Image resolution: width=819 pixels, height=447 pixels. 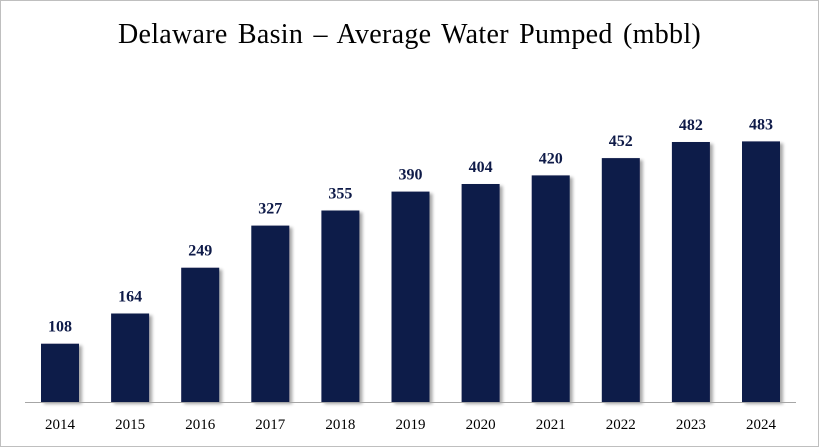 I want to click on x-tick-2014: 2014, so click(x=60, y=425).